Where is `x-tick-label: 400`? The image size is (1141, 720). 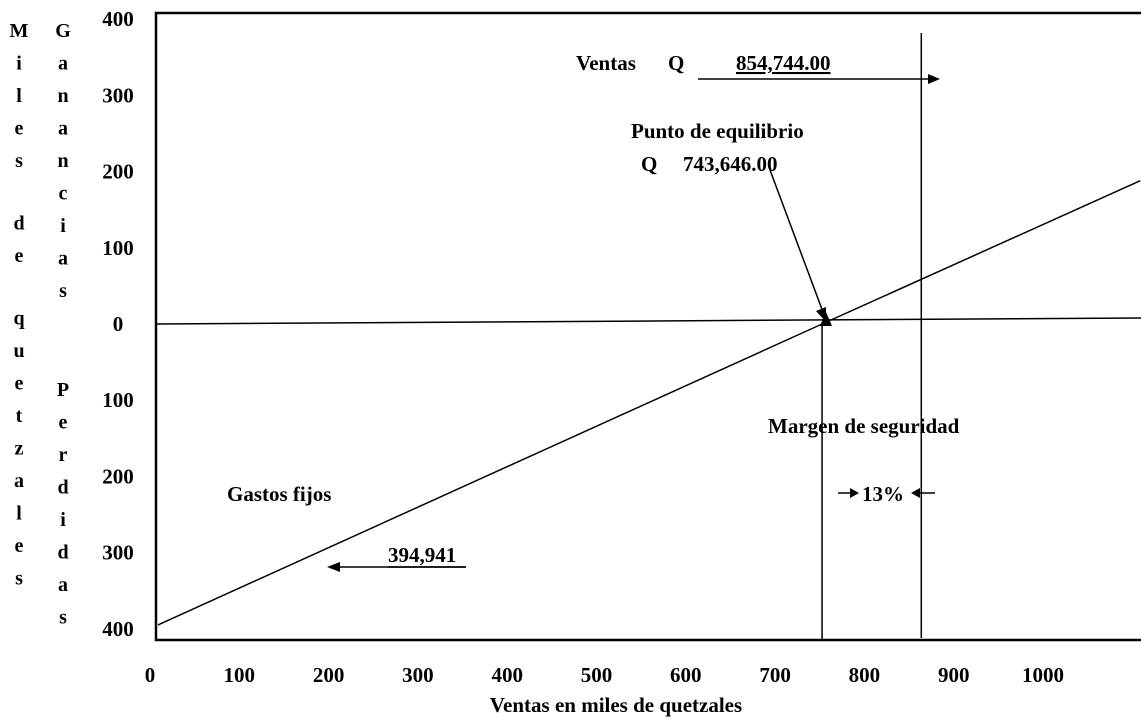 x-tick-label: 400 is located at coordinates (507, 675).